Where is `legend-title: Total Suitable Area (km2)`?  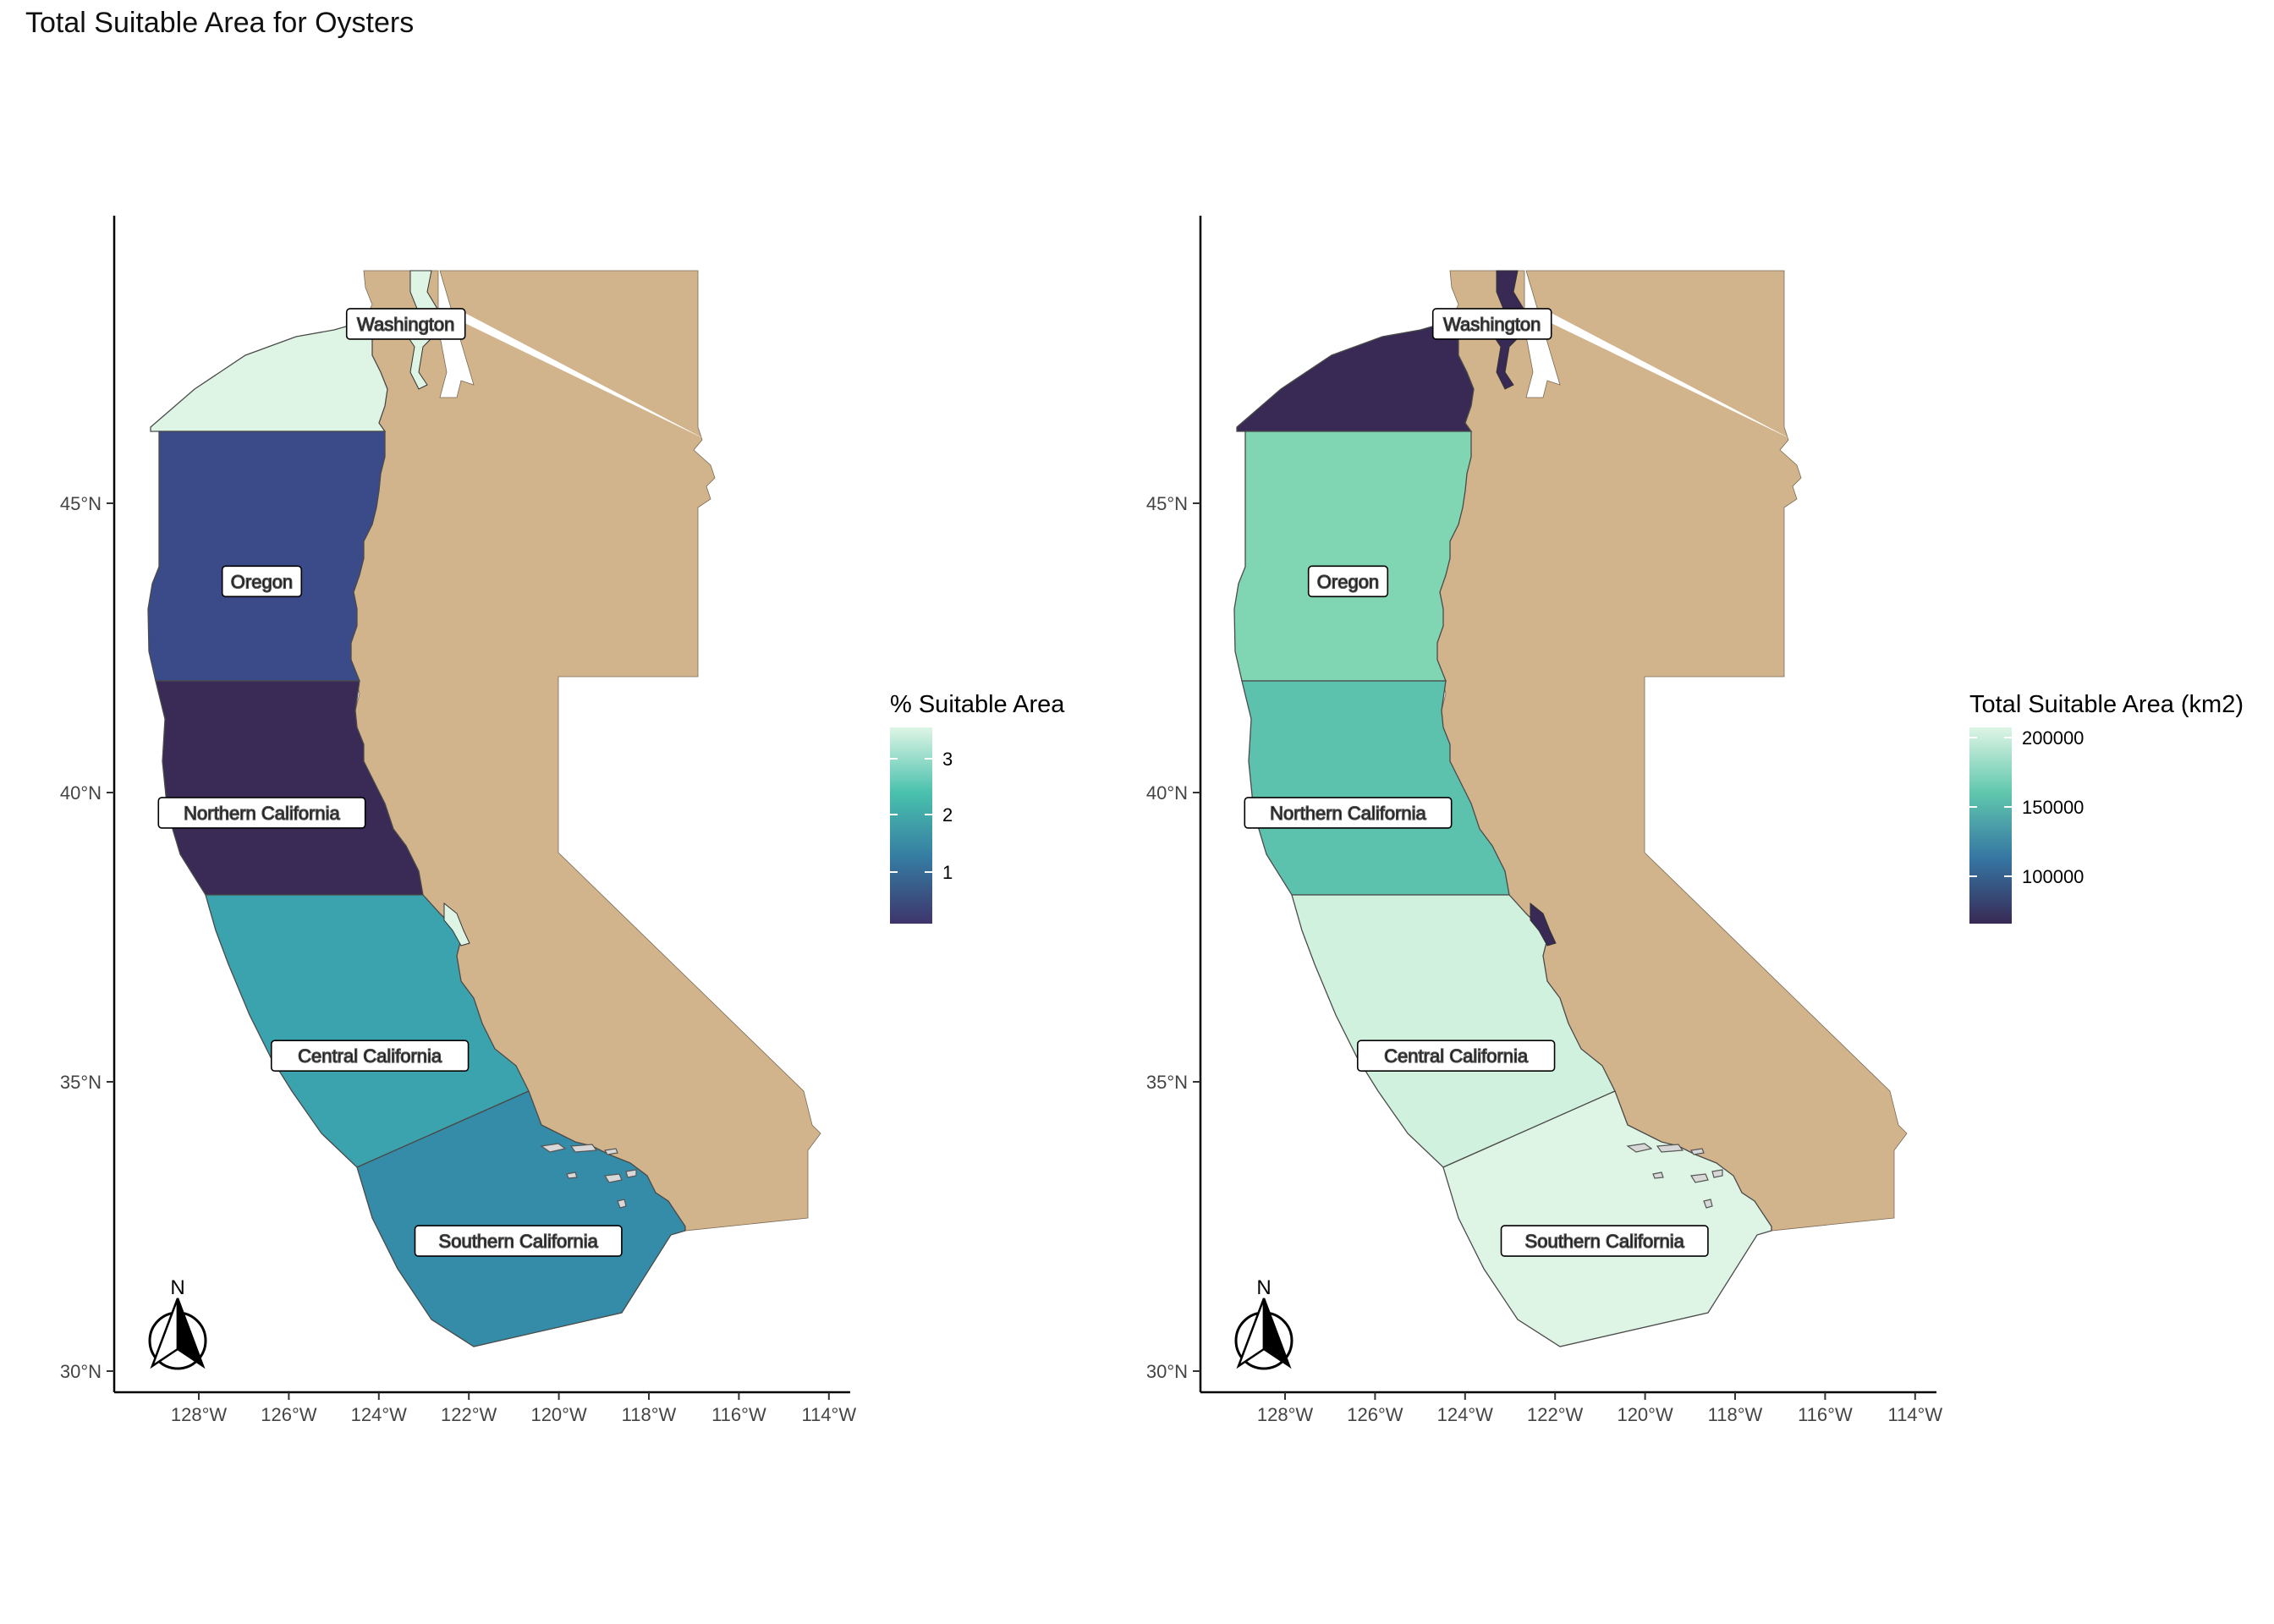 legend-title: Total Suitable Area (km2) is located at coordinates (2107, 705).